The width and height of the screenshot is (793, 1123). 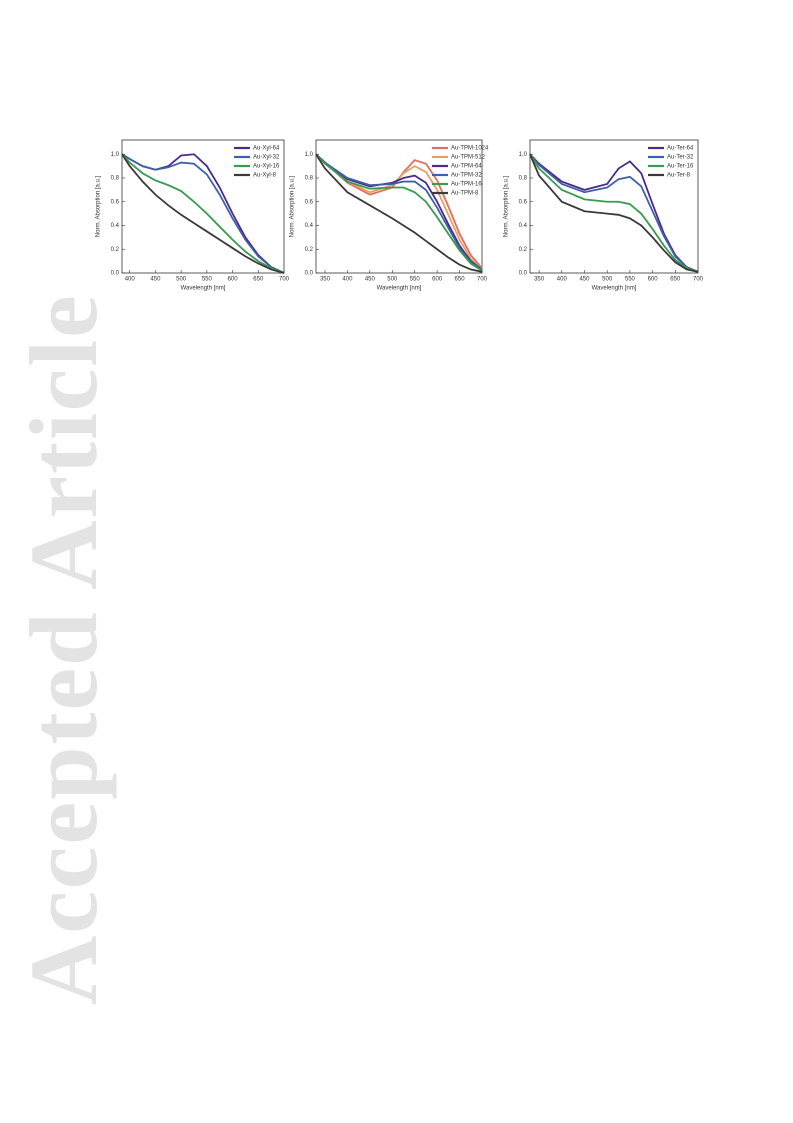 I want to click on legend-label: Au-TPM-8, so click(x=465, y=194).